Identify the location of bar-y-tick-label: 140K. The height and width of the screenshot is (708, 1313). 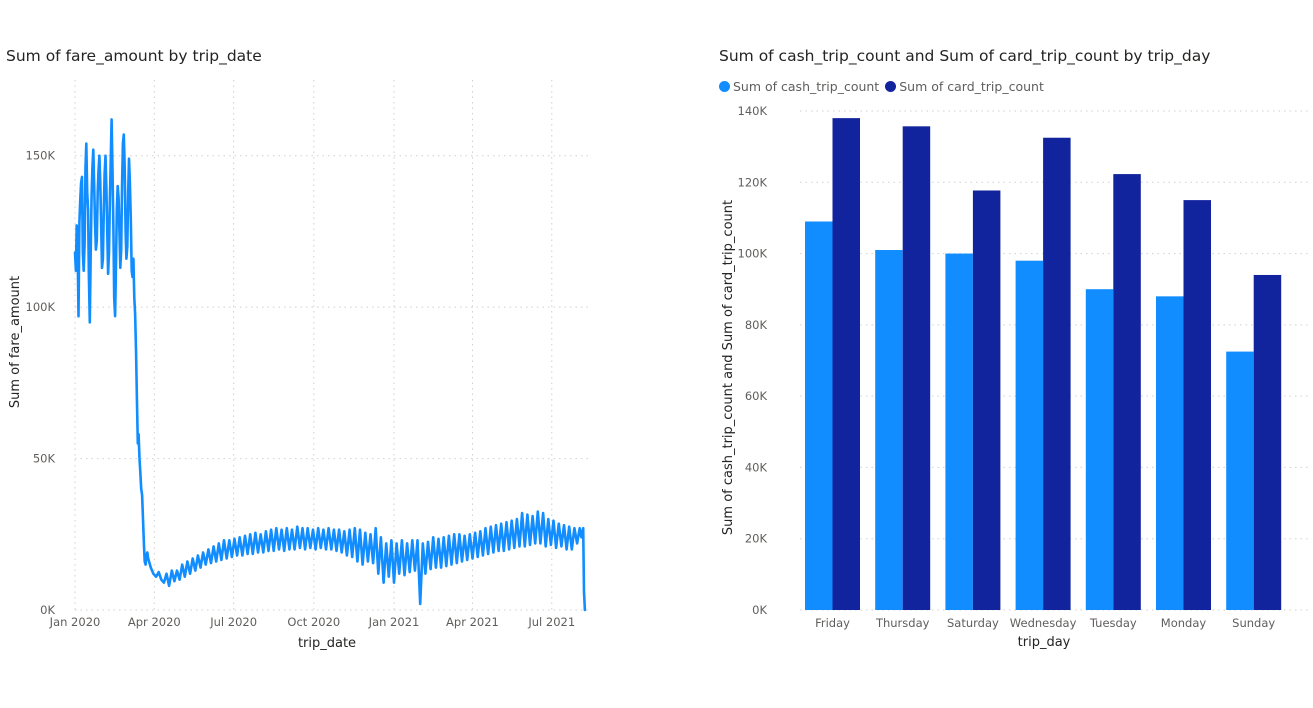
(753, 111).